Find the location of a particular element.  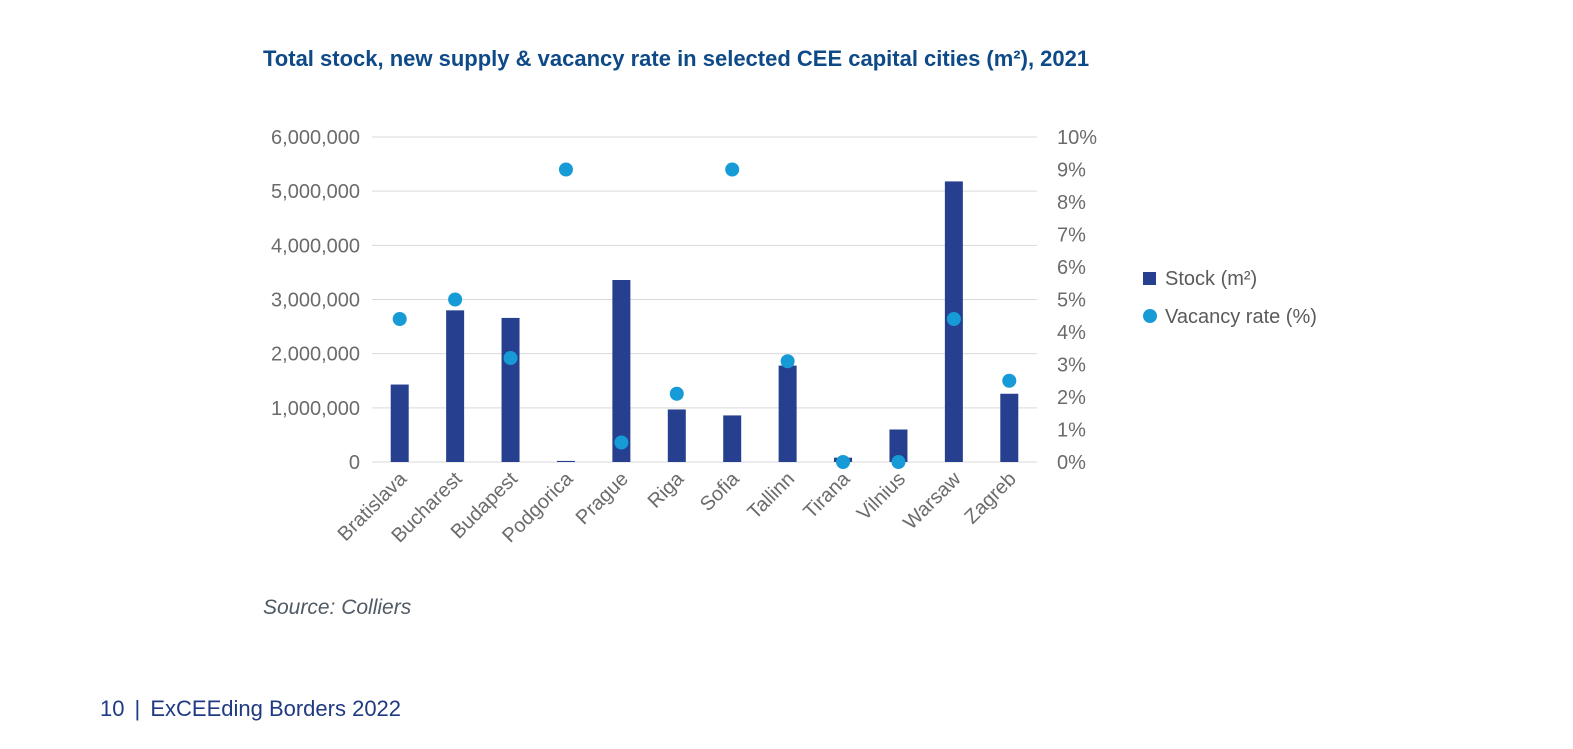

source-note: Source: Colliers is located at coordinates (337, 607).